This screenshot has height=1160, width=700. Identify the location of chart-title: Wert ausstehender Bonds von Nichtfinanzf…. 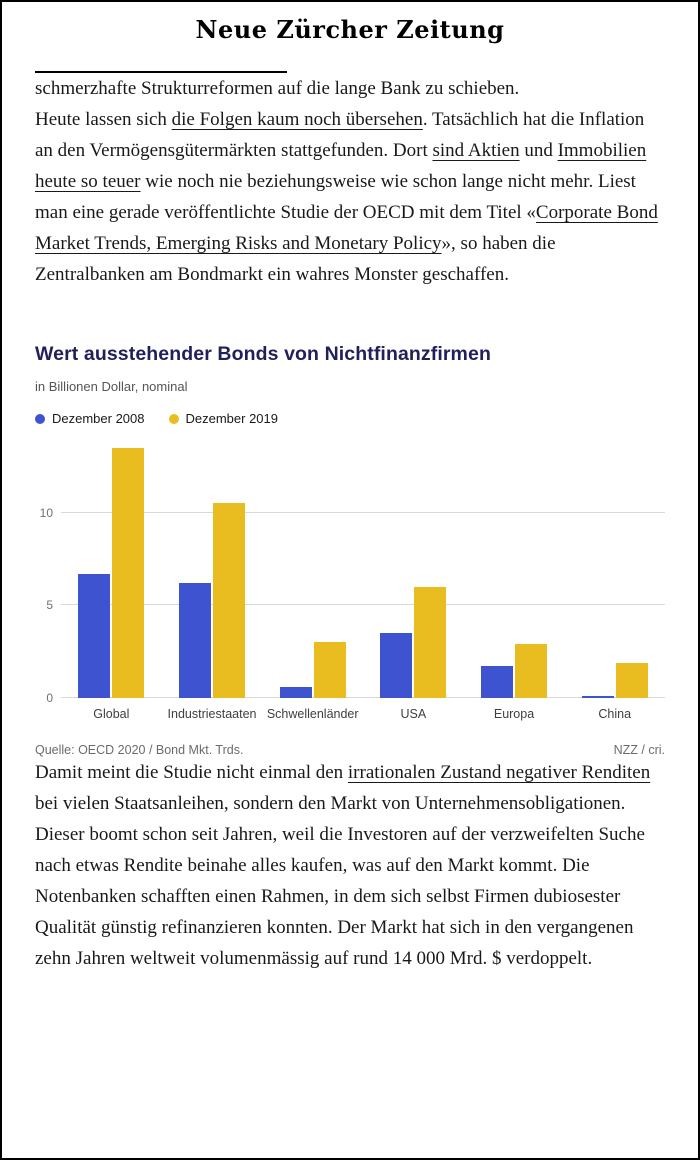
(263, 354).